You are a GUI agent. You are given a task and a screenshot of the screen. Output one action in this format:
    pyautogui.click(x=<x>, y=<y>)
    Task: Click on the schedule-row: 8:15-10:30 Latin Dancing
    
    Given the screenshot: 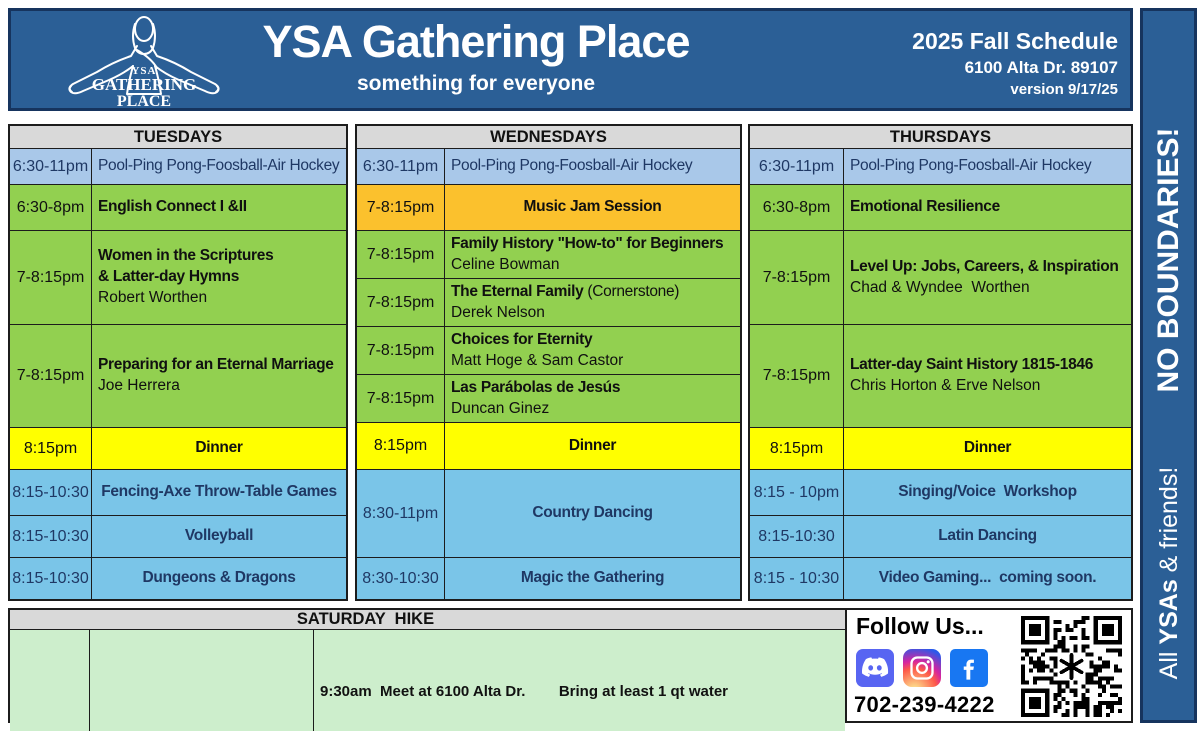 What is the action you would take?
    pyautogui.click(x=940, y=536)
    